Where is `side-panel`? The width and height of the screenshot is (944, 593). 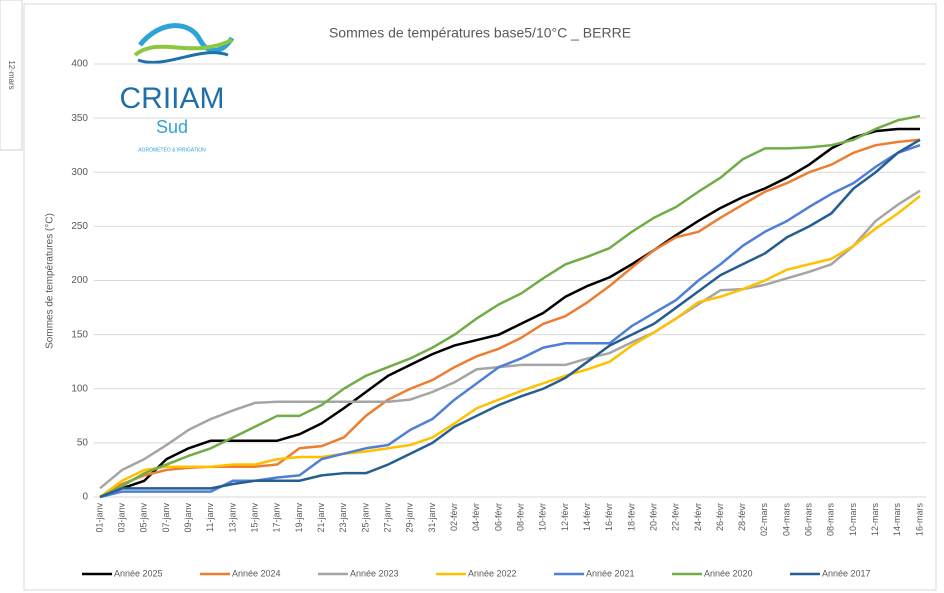
side-panel is located at coordinates (11, 75).